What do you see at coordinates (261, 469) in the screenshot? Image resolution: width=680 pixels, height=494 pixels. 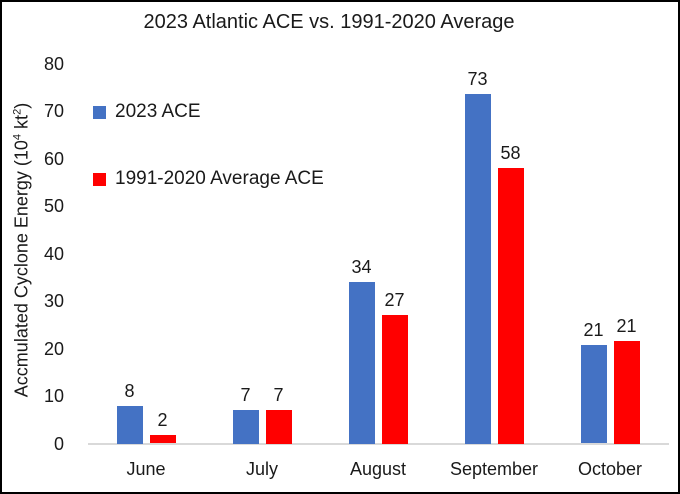 I see `x-label-july: July` at bounding box center [261, 469].